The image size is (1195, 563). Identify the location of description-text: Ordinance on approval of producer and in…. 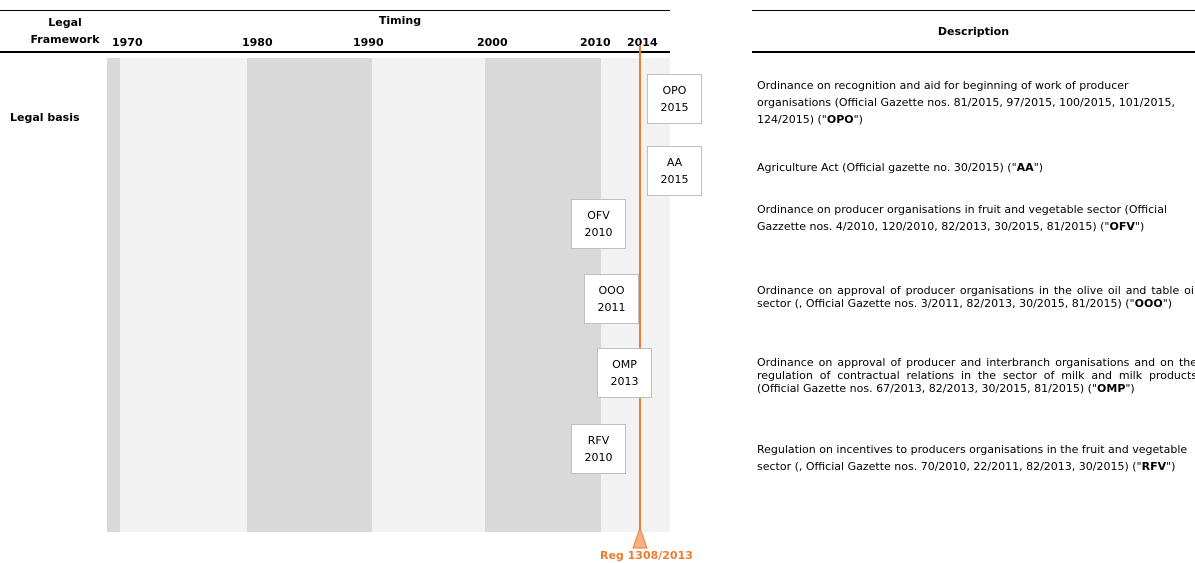
(976, 375).